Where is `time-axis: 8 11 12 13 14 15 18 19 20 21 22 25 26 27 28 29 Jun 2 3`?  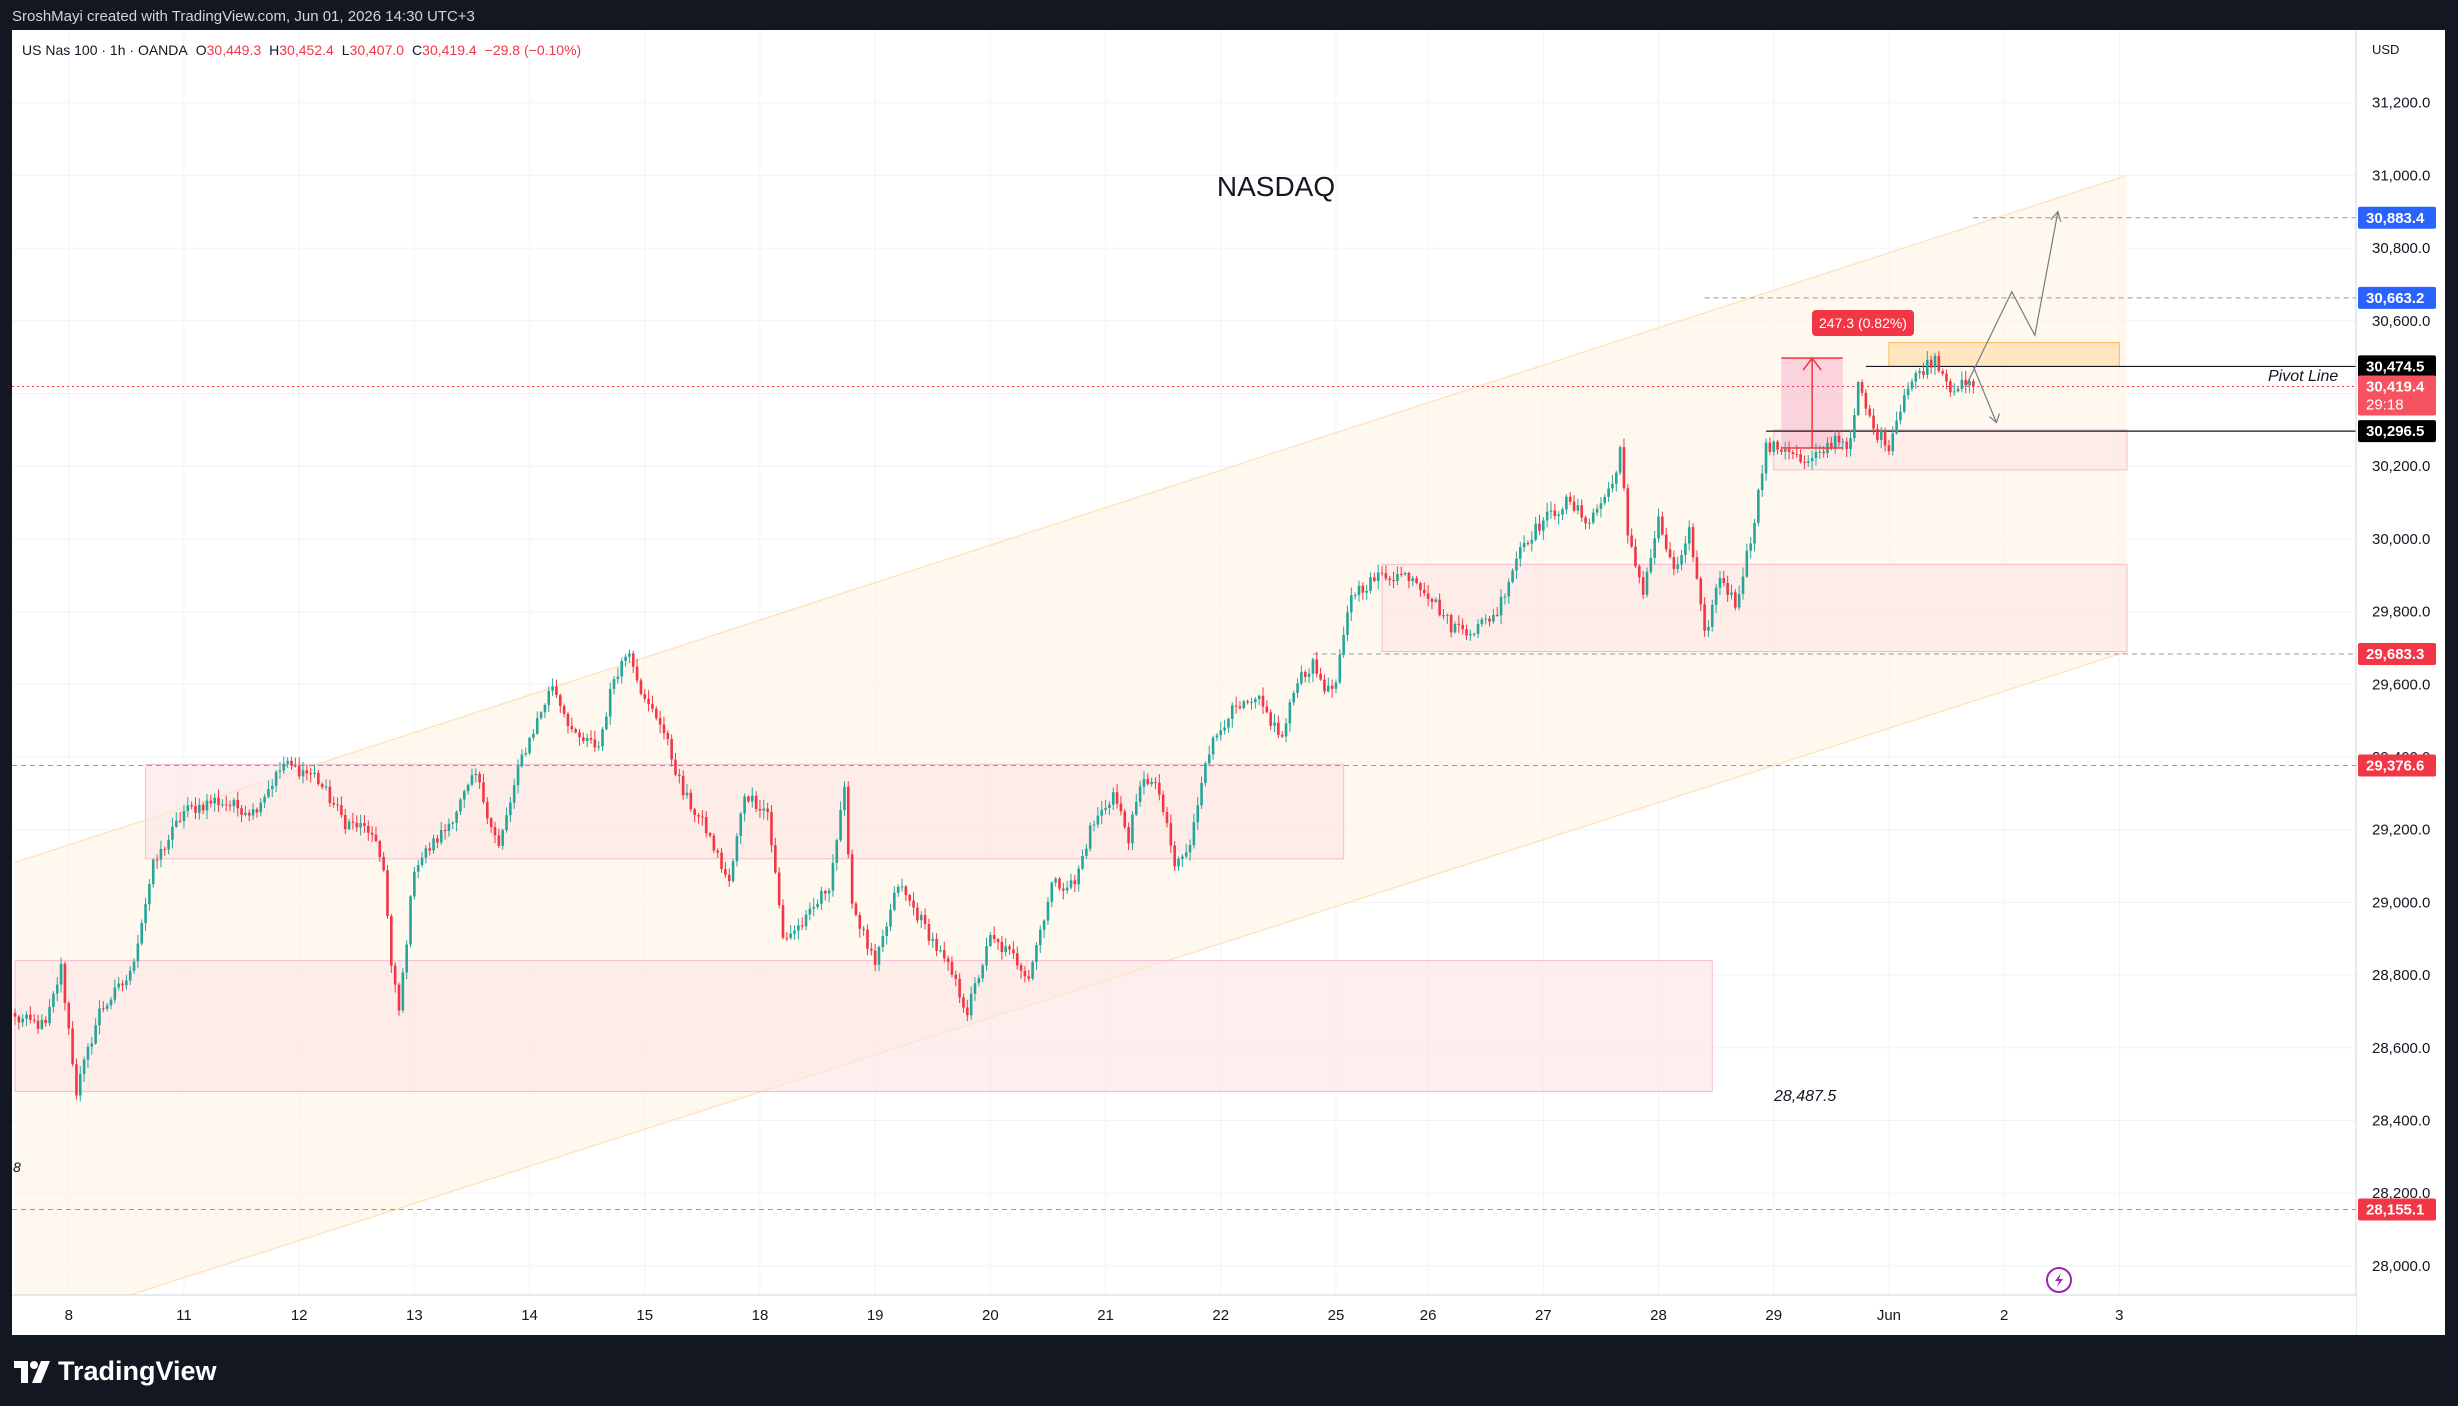
time-axis: 8 11 12 13 14 15 18 19 20 21 22 25 26 27 28 29 Jun 2 3 is located at coordinates (1184, 1314).